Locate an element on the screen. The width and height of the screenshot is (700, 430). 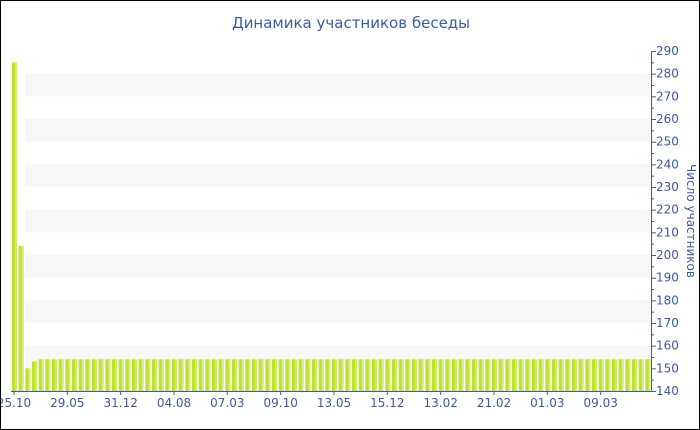
x-tick-label: 31.12 is located at coordinates (120, 403).